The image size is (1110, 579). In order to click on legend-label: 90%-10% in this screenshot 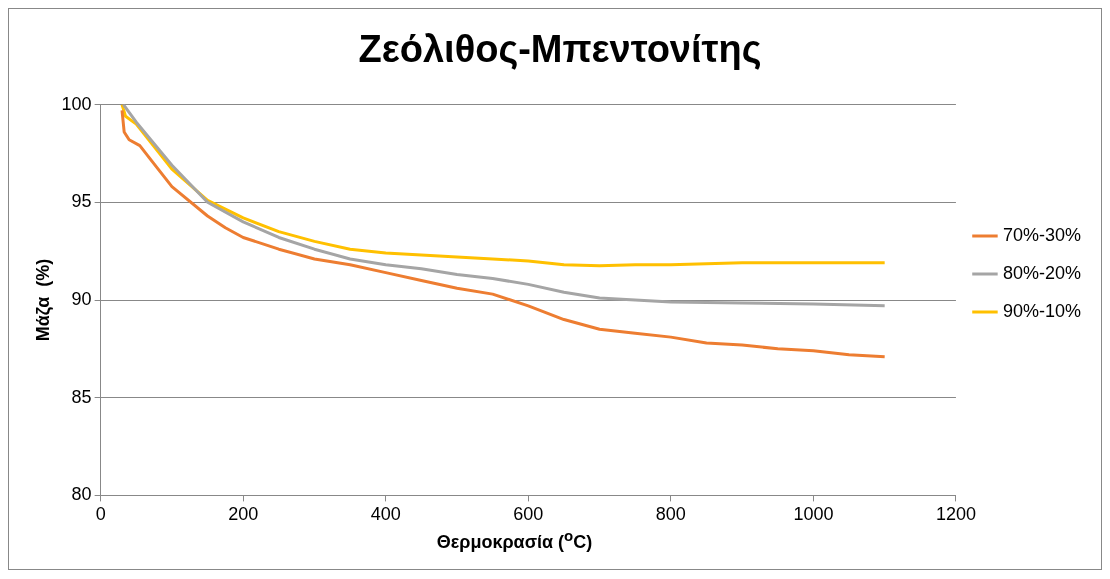, I will do `click(1041, 310)`.